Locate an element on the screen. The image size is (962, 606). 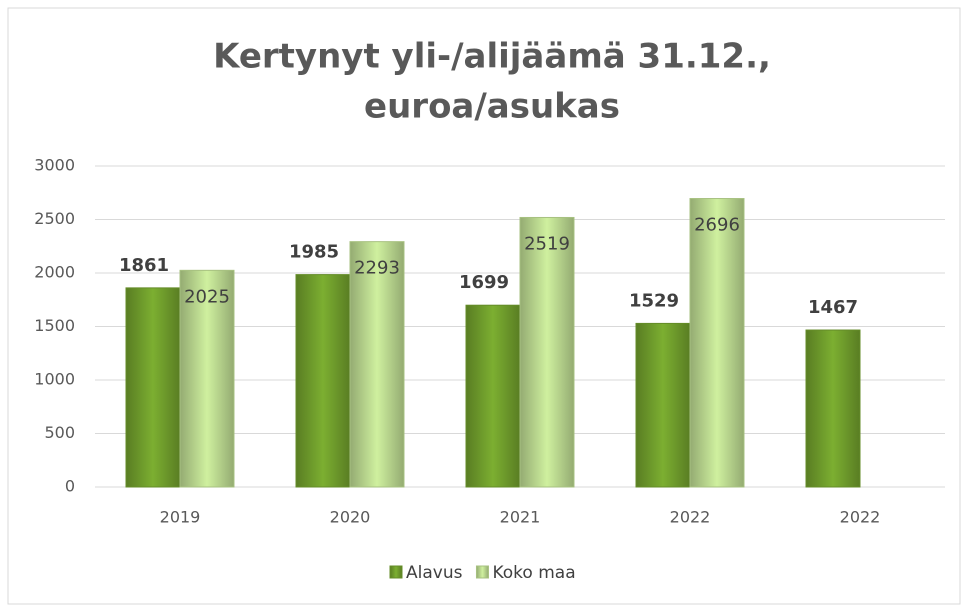
data-label: 1985 is located at coordinates (314, 252).